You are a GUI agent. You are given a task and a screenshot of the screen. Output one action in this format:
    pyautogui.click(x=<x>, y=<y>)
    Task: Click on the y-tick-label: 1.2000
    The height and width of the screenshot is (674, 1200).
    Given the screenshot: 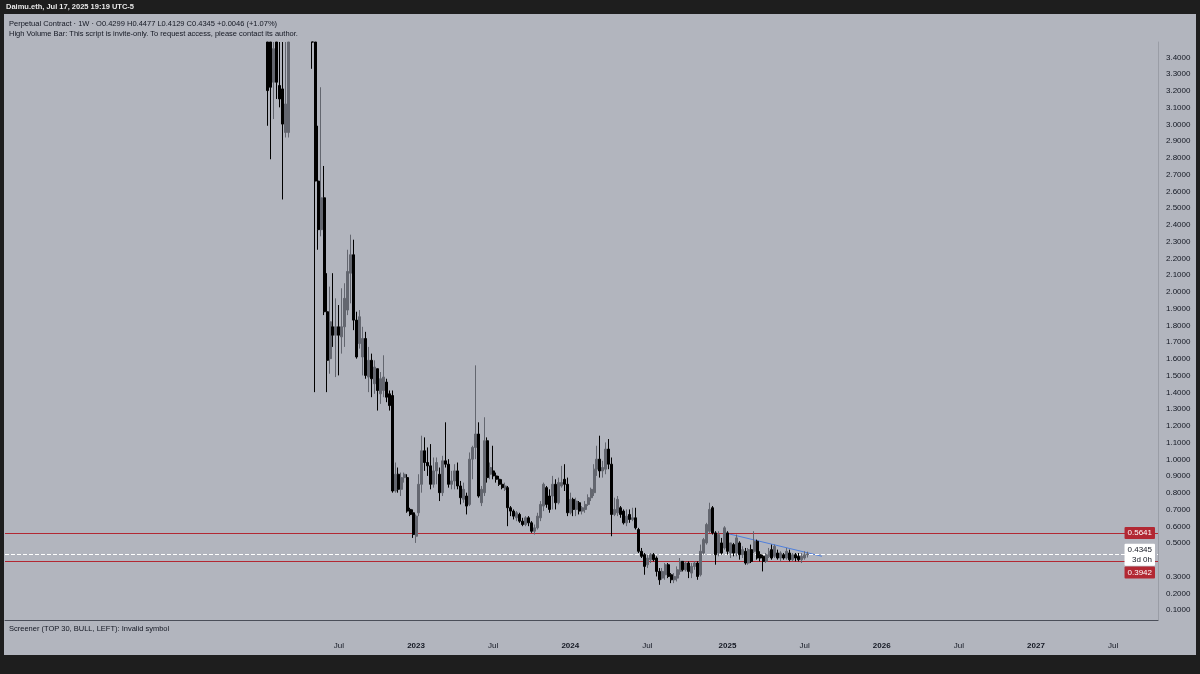 What is the action you would take?
    pyautogui.click(x=1179, y=426)
    